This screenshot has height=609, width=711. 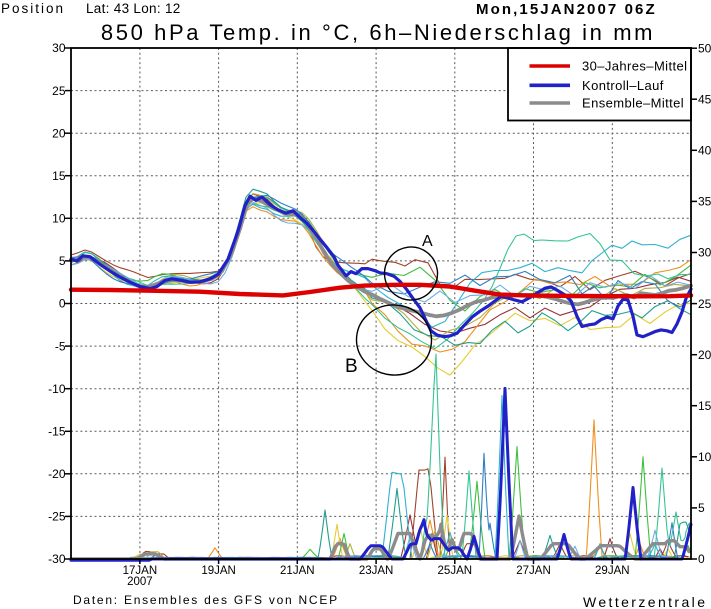 I want to click on svg-text: 29JAN, so click(x=612, y=571).